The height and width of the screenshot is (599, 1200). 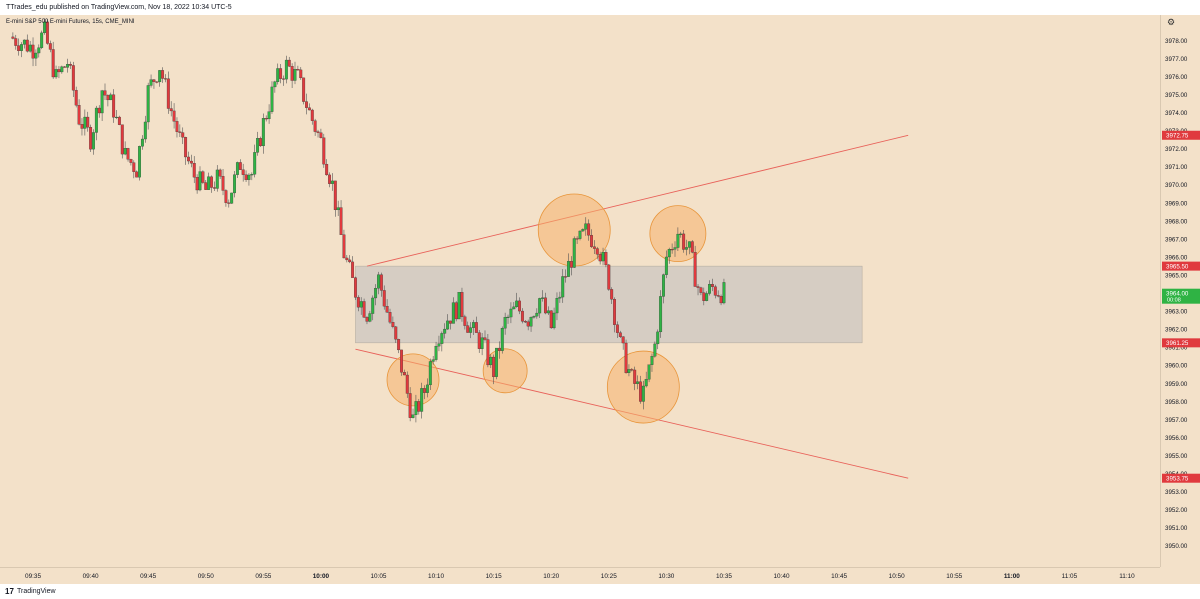 I want to click on time-tick-label: 09:50, so click(x=206, y=576).